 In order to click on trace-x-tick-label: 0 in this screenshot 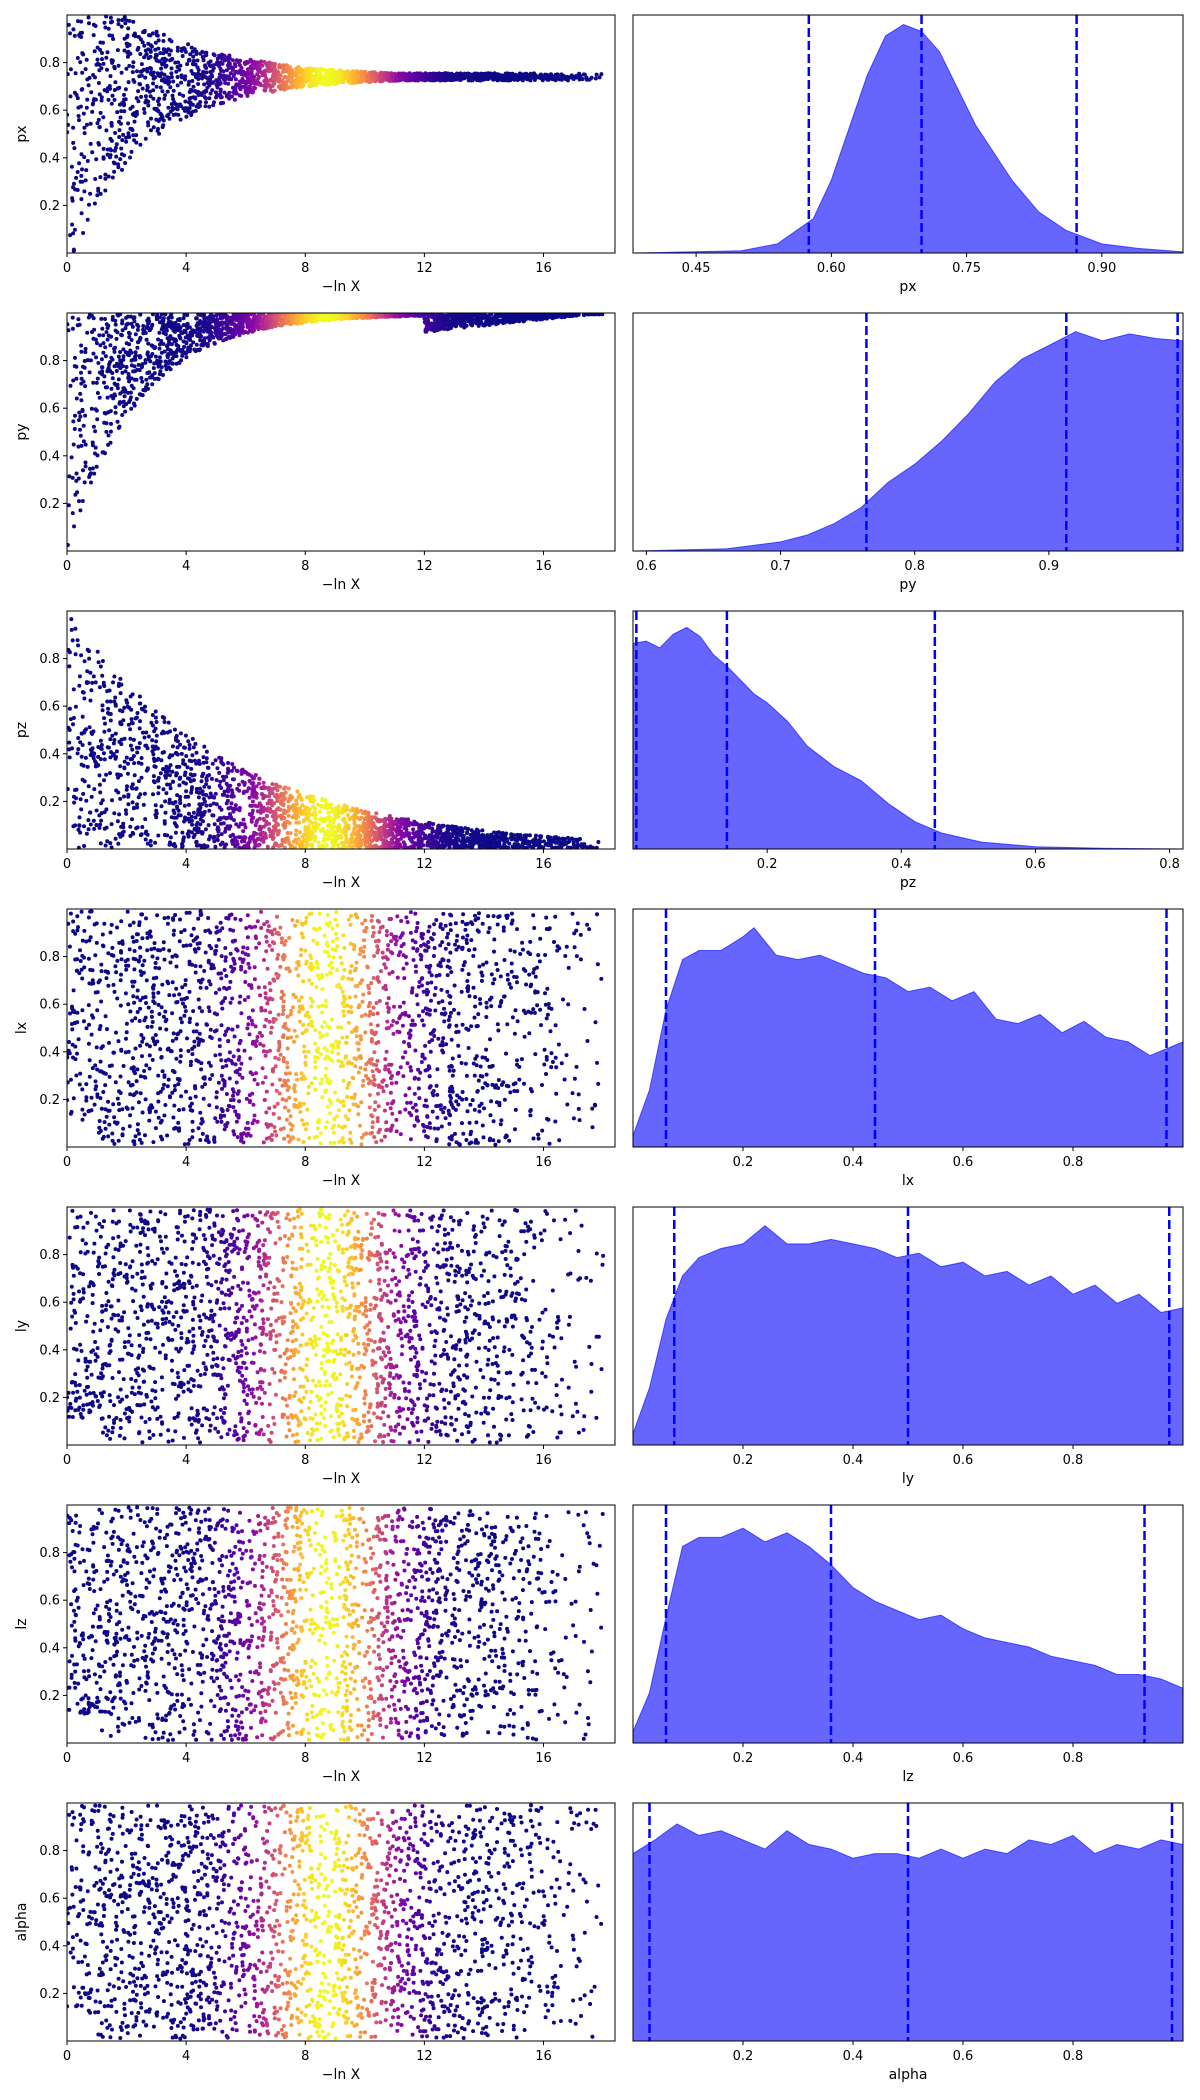, I will do `click(67, 268)`.